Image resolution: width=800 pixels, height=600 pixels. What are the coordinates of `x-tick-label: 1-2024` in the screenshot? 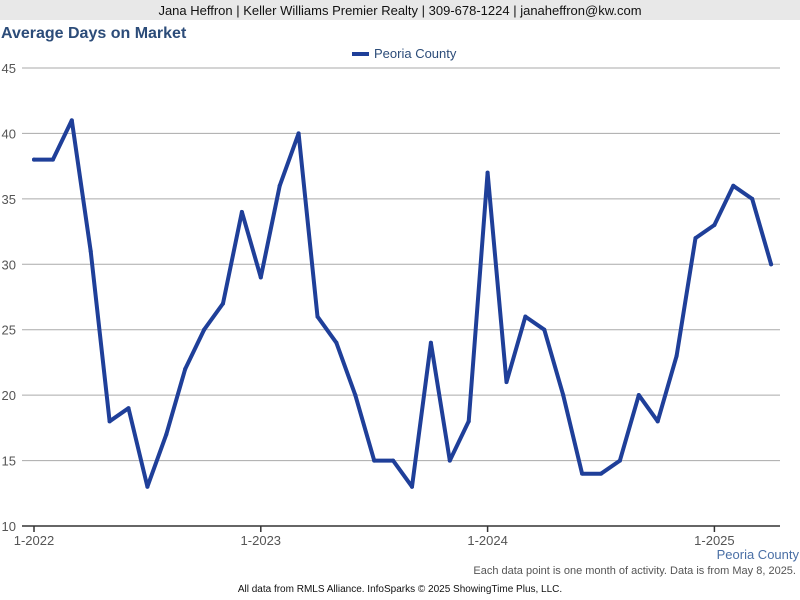 It's located at (487, 540).